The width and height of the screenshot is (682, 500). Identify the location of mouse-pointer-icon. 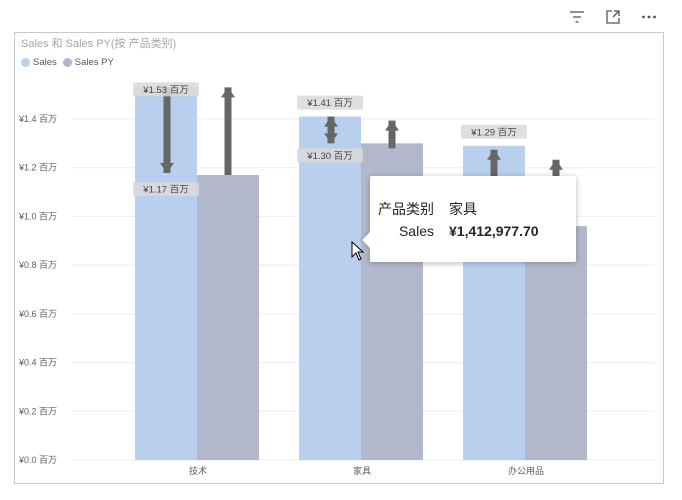
(358, 251).